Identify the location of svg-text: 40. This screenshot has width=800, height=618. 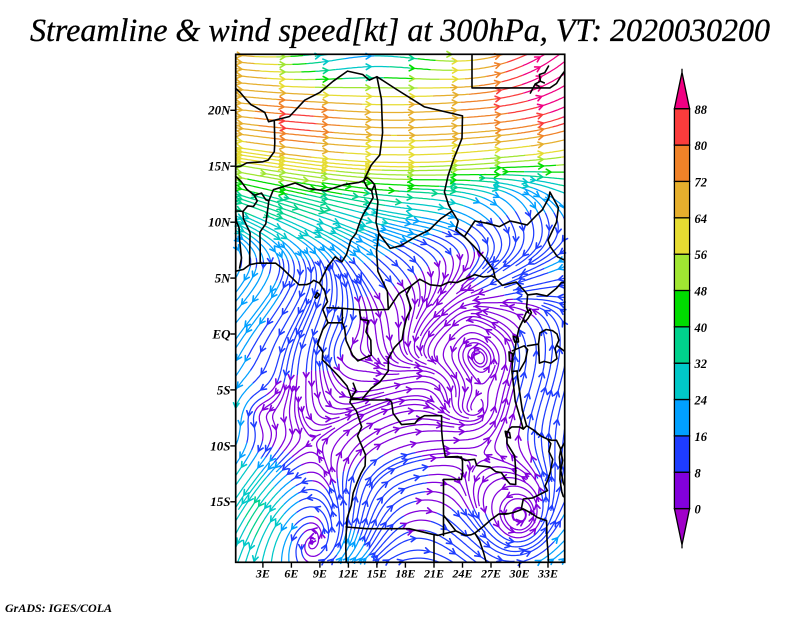
(701, 328).